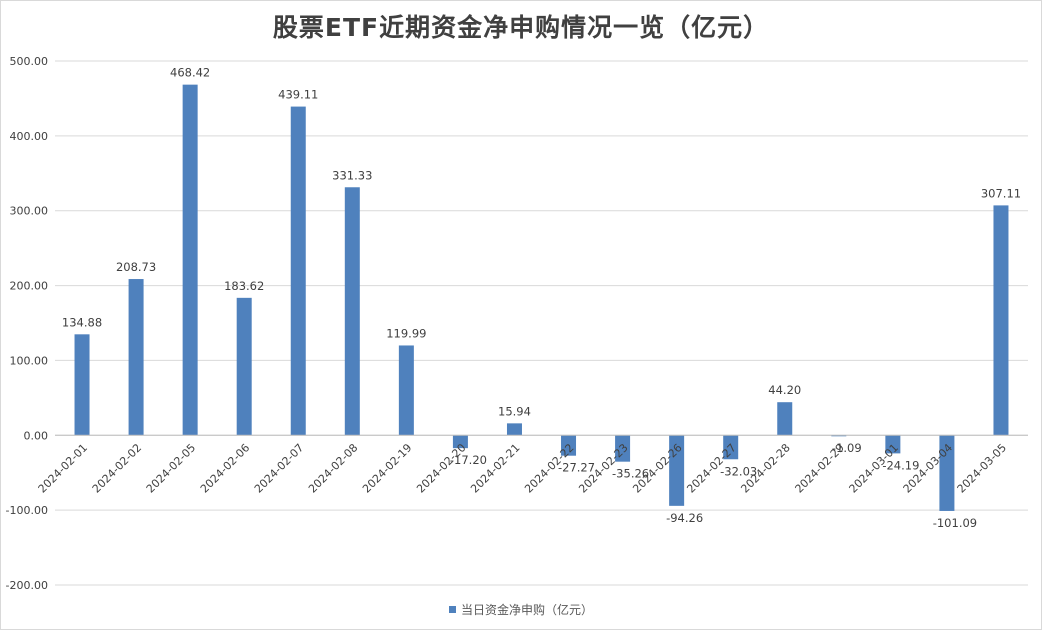 The height and width of the screenshot is (630, 1042). I want to click on data-label: -27.27, so click(576, 468).